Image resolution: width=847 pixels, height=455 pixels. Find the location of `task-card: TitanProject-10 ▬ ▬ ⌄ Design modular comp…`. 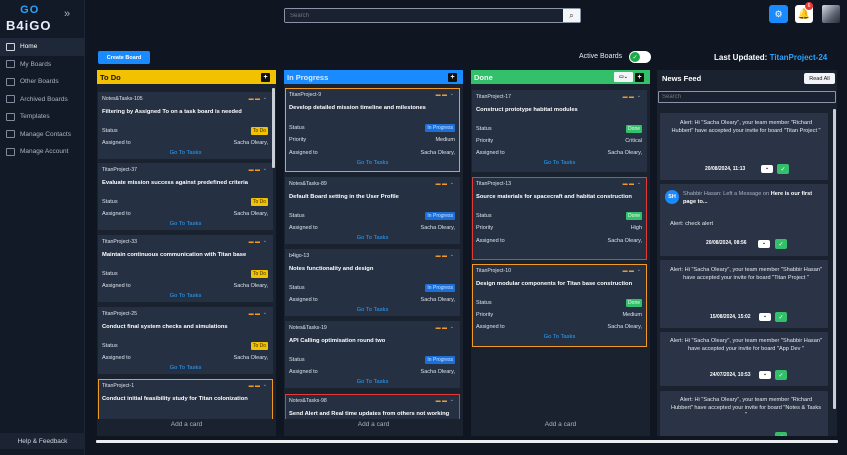

task-card: TitanProject-10 ▬ ▬ ⌄ Design modular comp… is located at coordinates (559, 305).